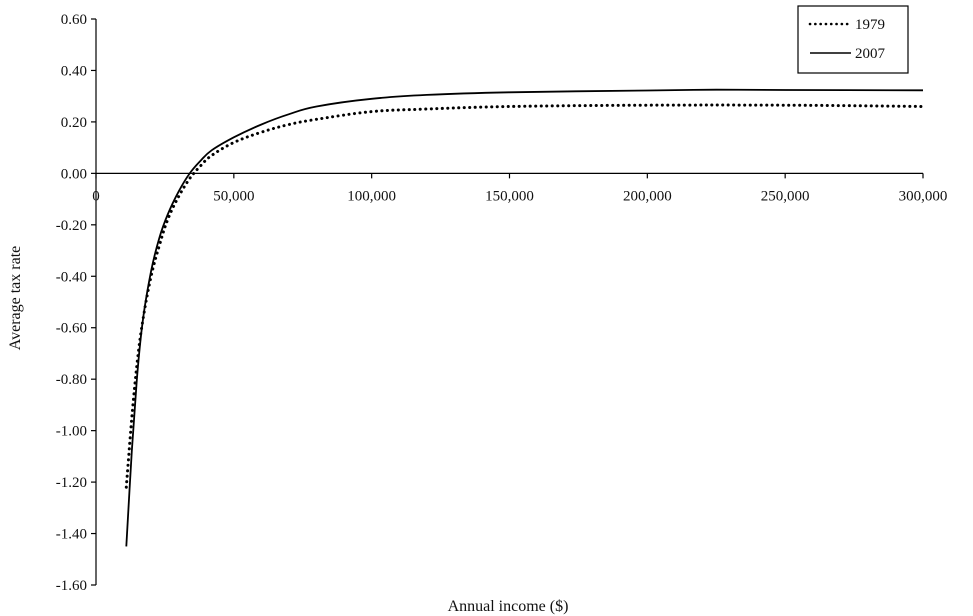 This screenshot has height=616, width=973. What do you see at coordinates (74, 20) in the screenshot?
I see `y-tick-label: 0.60` at bounding box center [74, 20].